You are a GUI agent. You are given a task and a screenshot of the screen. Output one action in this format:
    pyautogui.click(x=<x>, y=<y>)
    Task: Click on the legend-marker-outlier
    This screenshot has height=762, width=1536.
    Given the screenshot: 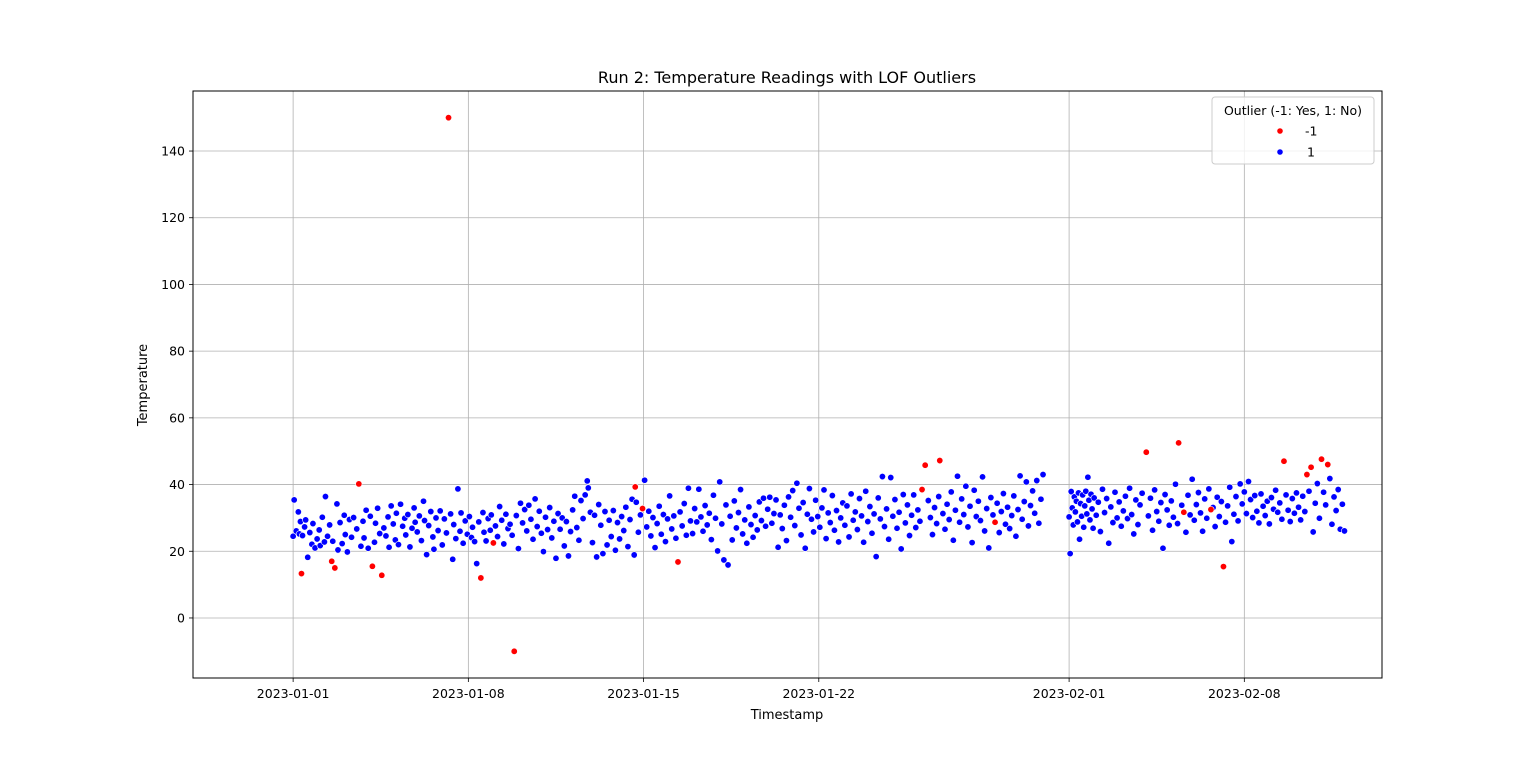 What is the action you would take?
    pyautogui.click(x=1280, y=131)
    